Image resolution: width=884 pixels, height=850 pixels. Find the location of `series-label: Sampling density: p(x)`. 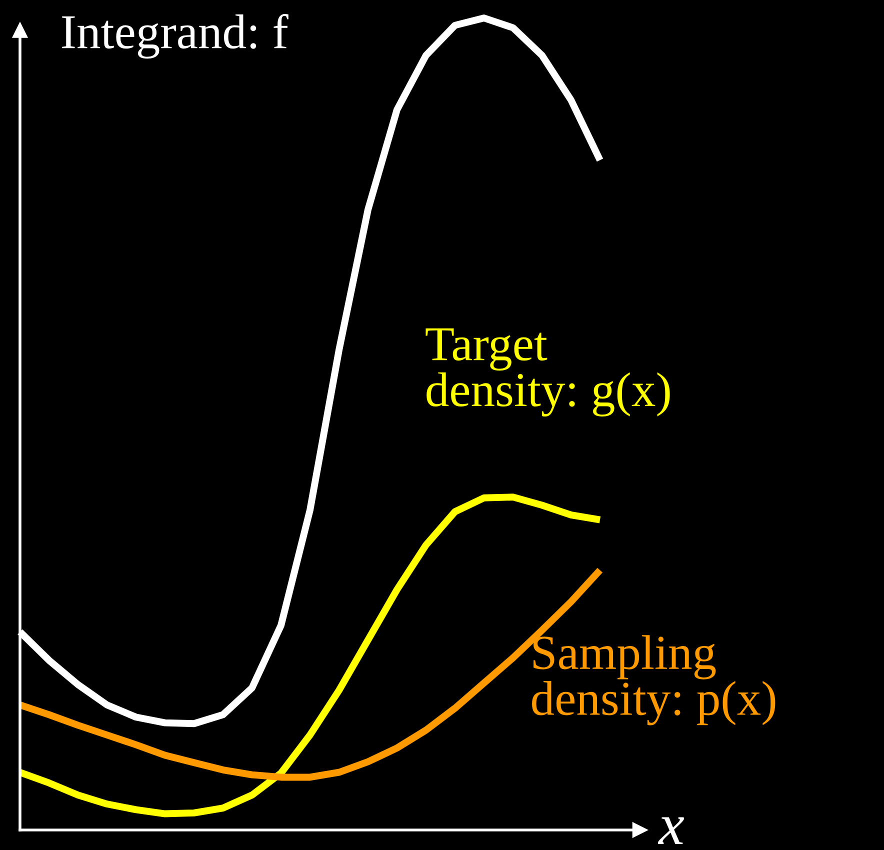

series-label: Sampling density: p(x) is located at coordinates (654, 680).